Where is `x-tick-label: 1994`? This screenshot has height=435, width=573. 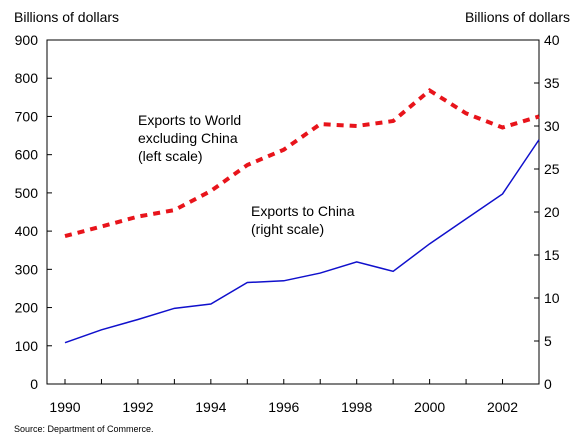
x-tick-label: 1994 is located at coordinates (210, 407).